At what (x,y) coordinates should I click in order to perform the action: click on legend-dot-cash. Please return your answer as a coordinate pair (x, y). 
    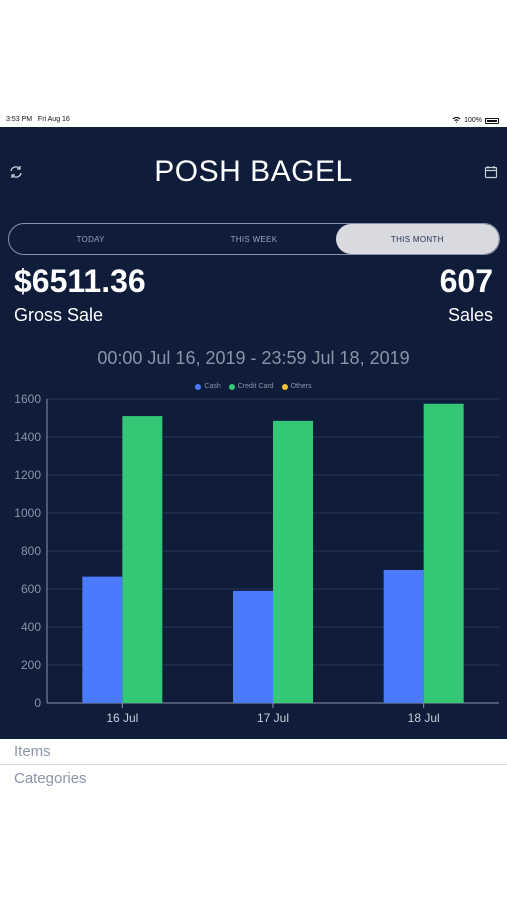
    Looking at the image, I should click on (198, 386).